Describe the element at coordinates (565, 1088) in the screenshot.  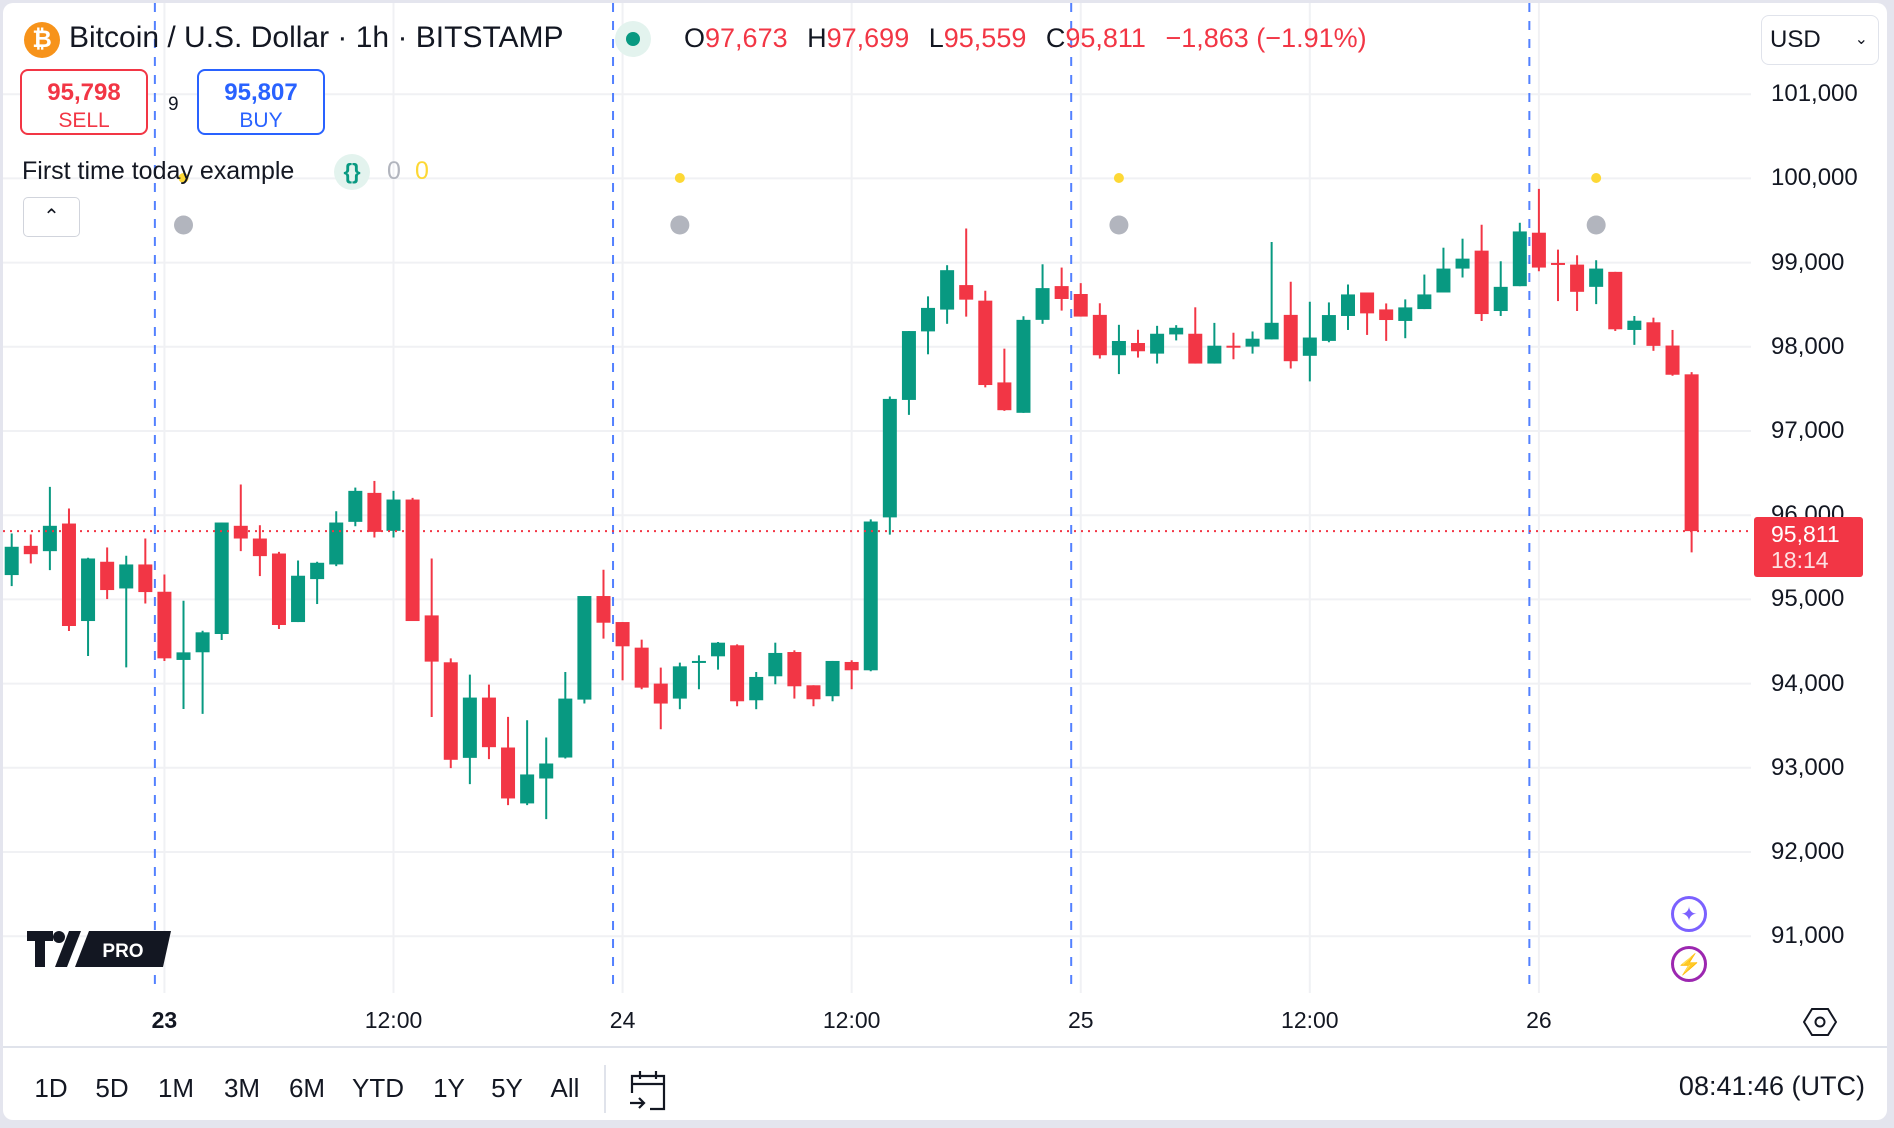
I see `range-button-all: All` at that location.